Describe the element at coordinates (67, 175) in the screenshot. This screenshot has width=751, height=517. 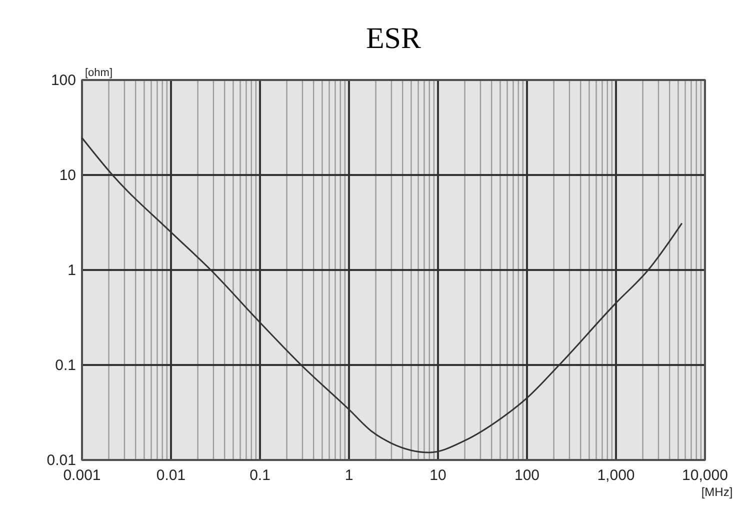
I see `y-tick-label: 10` at that location.